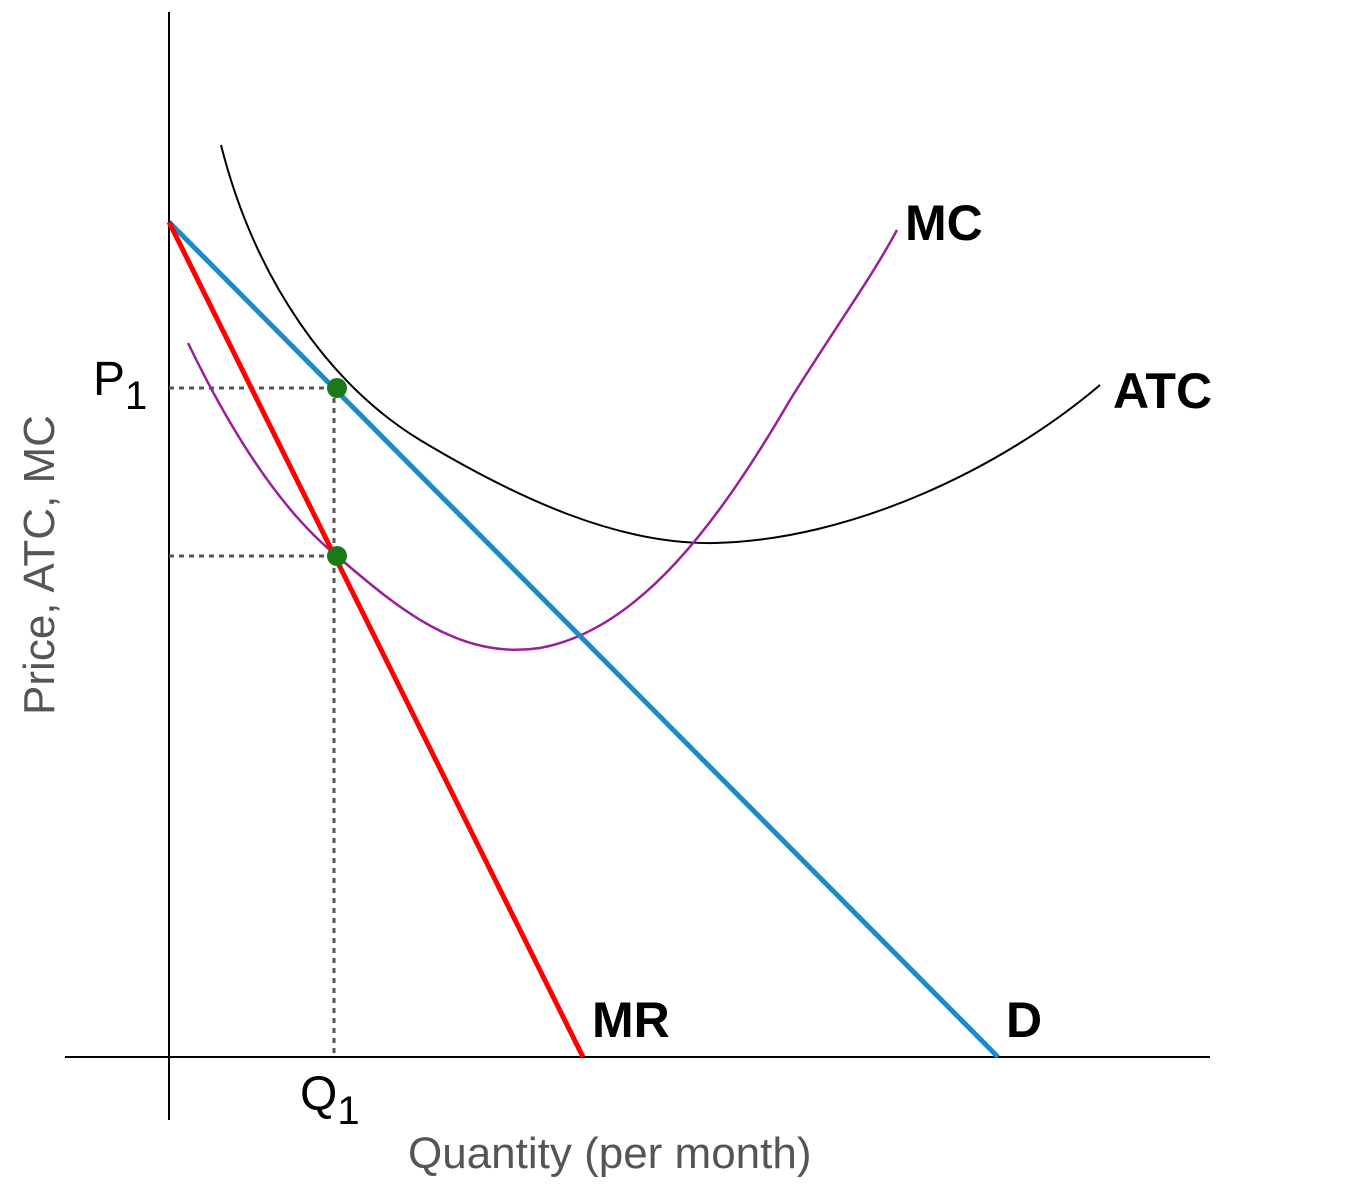  I want to click on atc-label: ATC, so click(1162, 391).